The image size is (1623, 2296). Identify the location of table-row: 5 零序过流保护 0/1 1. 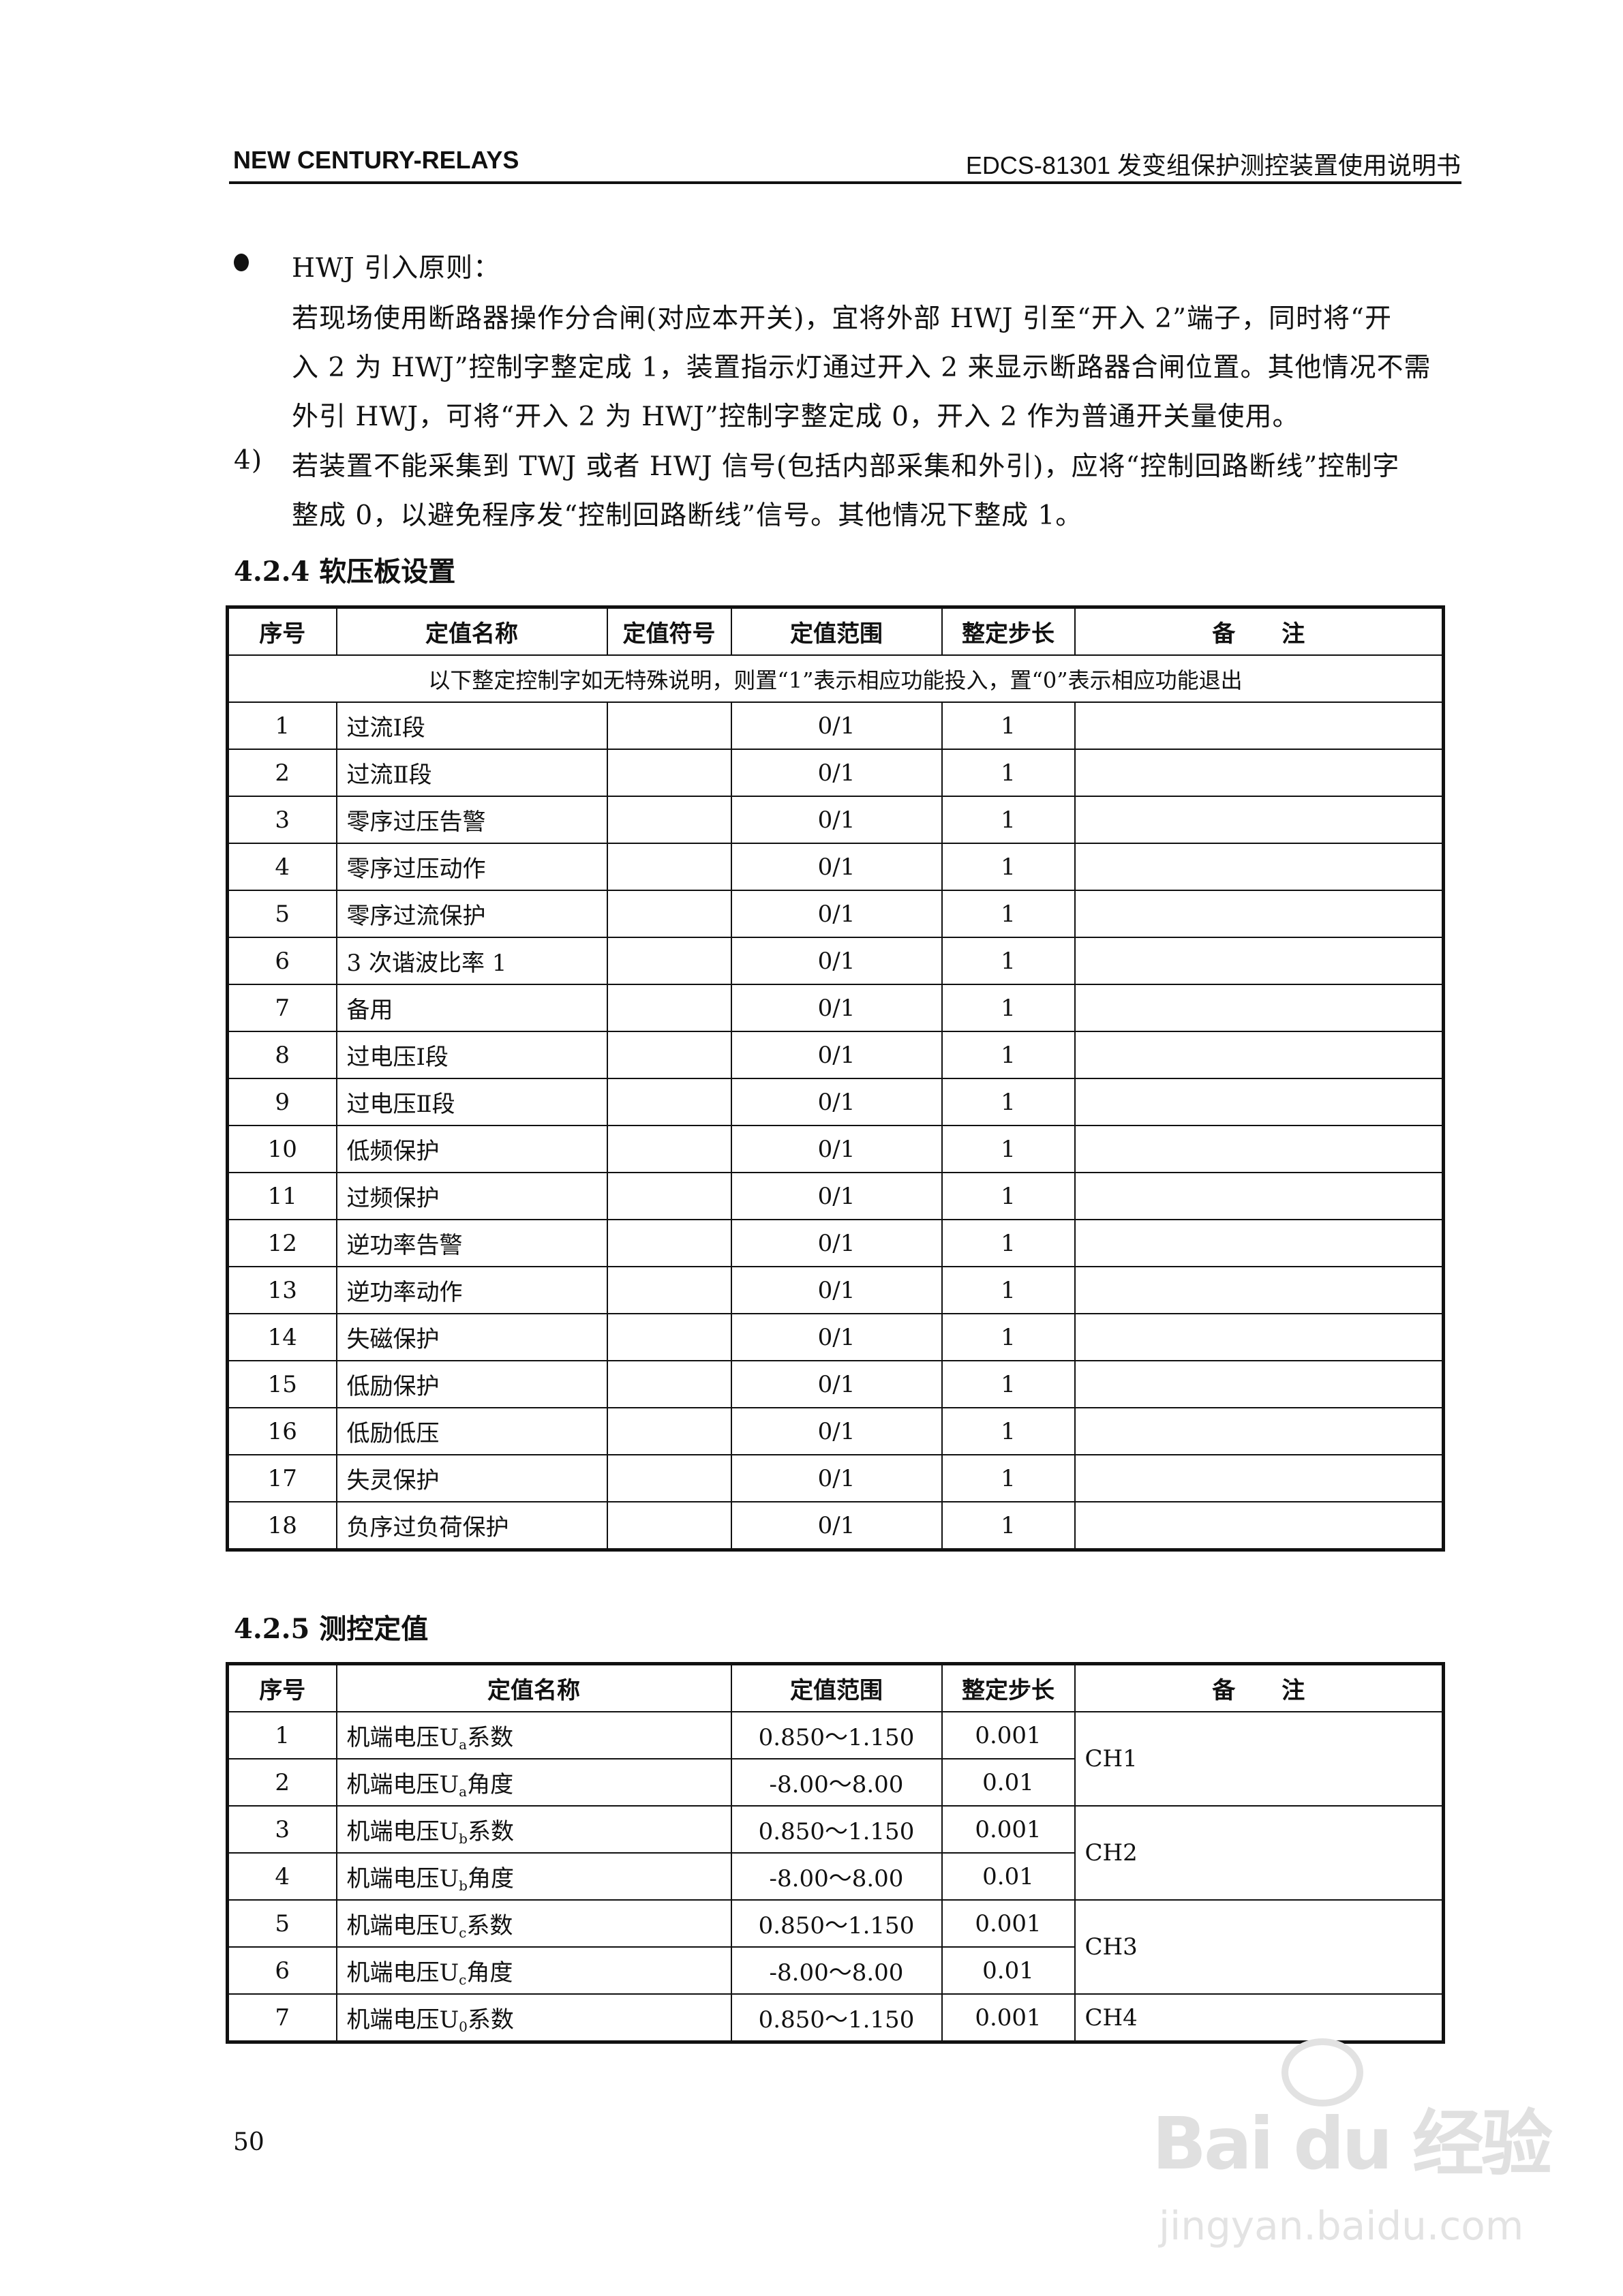
(835, 914).